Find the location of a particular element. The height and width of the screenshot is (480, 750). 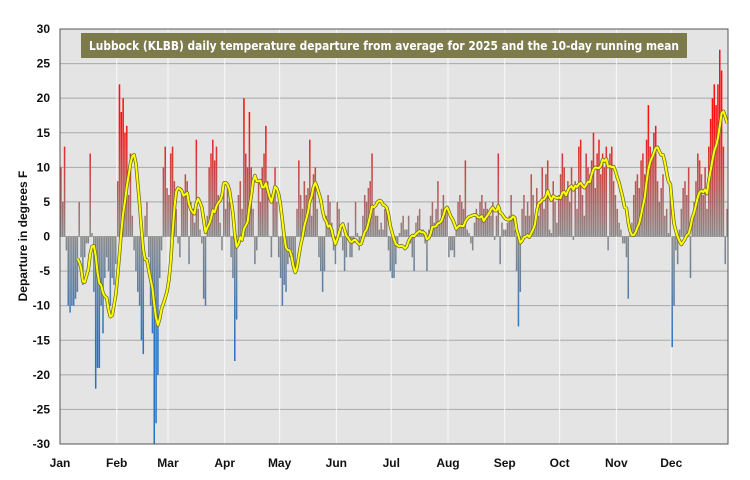

y-tick-label: -10 is located at coordinates (42, 306).